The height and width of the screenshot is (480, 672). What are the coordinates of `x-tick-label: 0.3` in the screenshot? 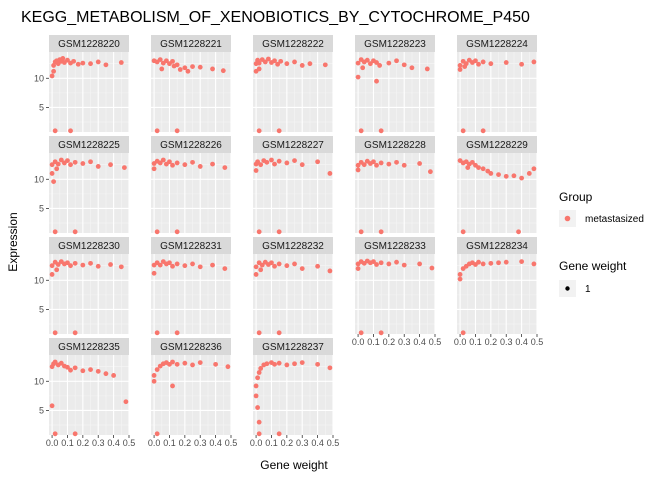 It's located at (98, 443).